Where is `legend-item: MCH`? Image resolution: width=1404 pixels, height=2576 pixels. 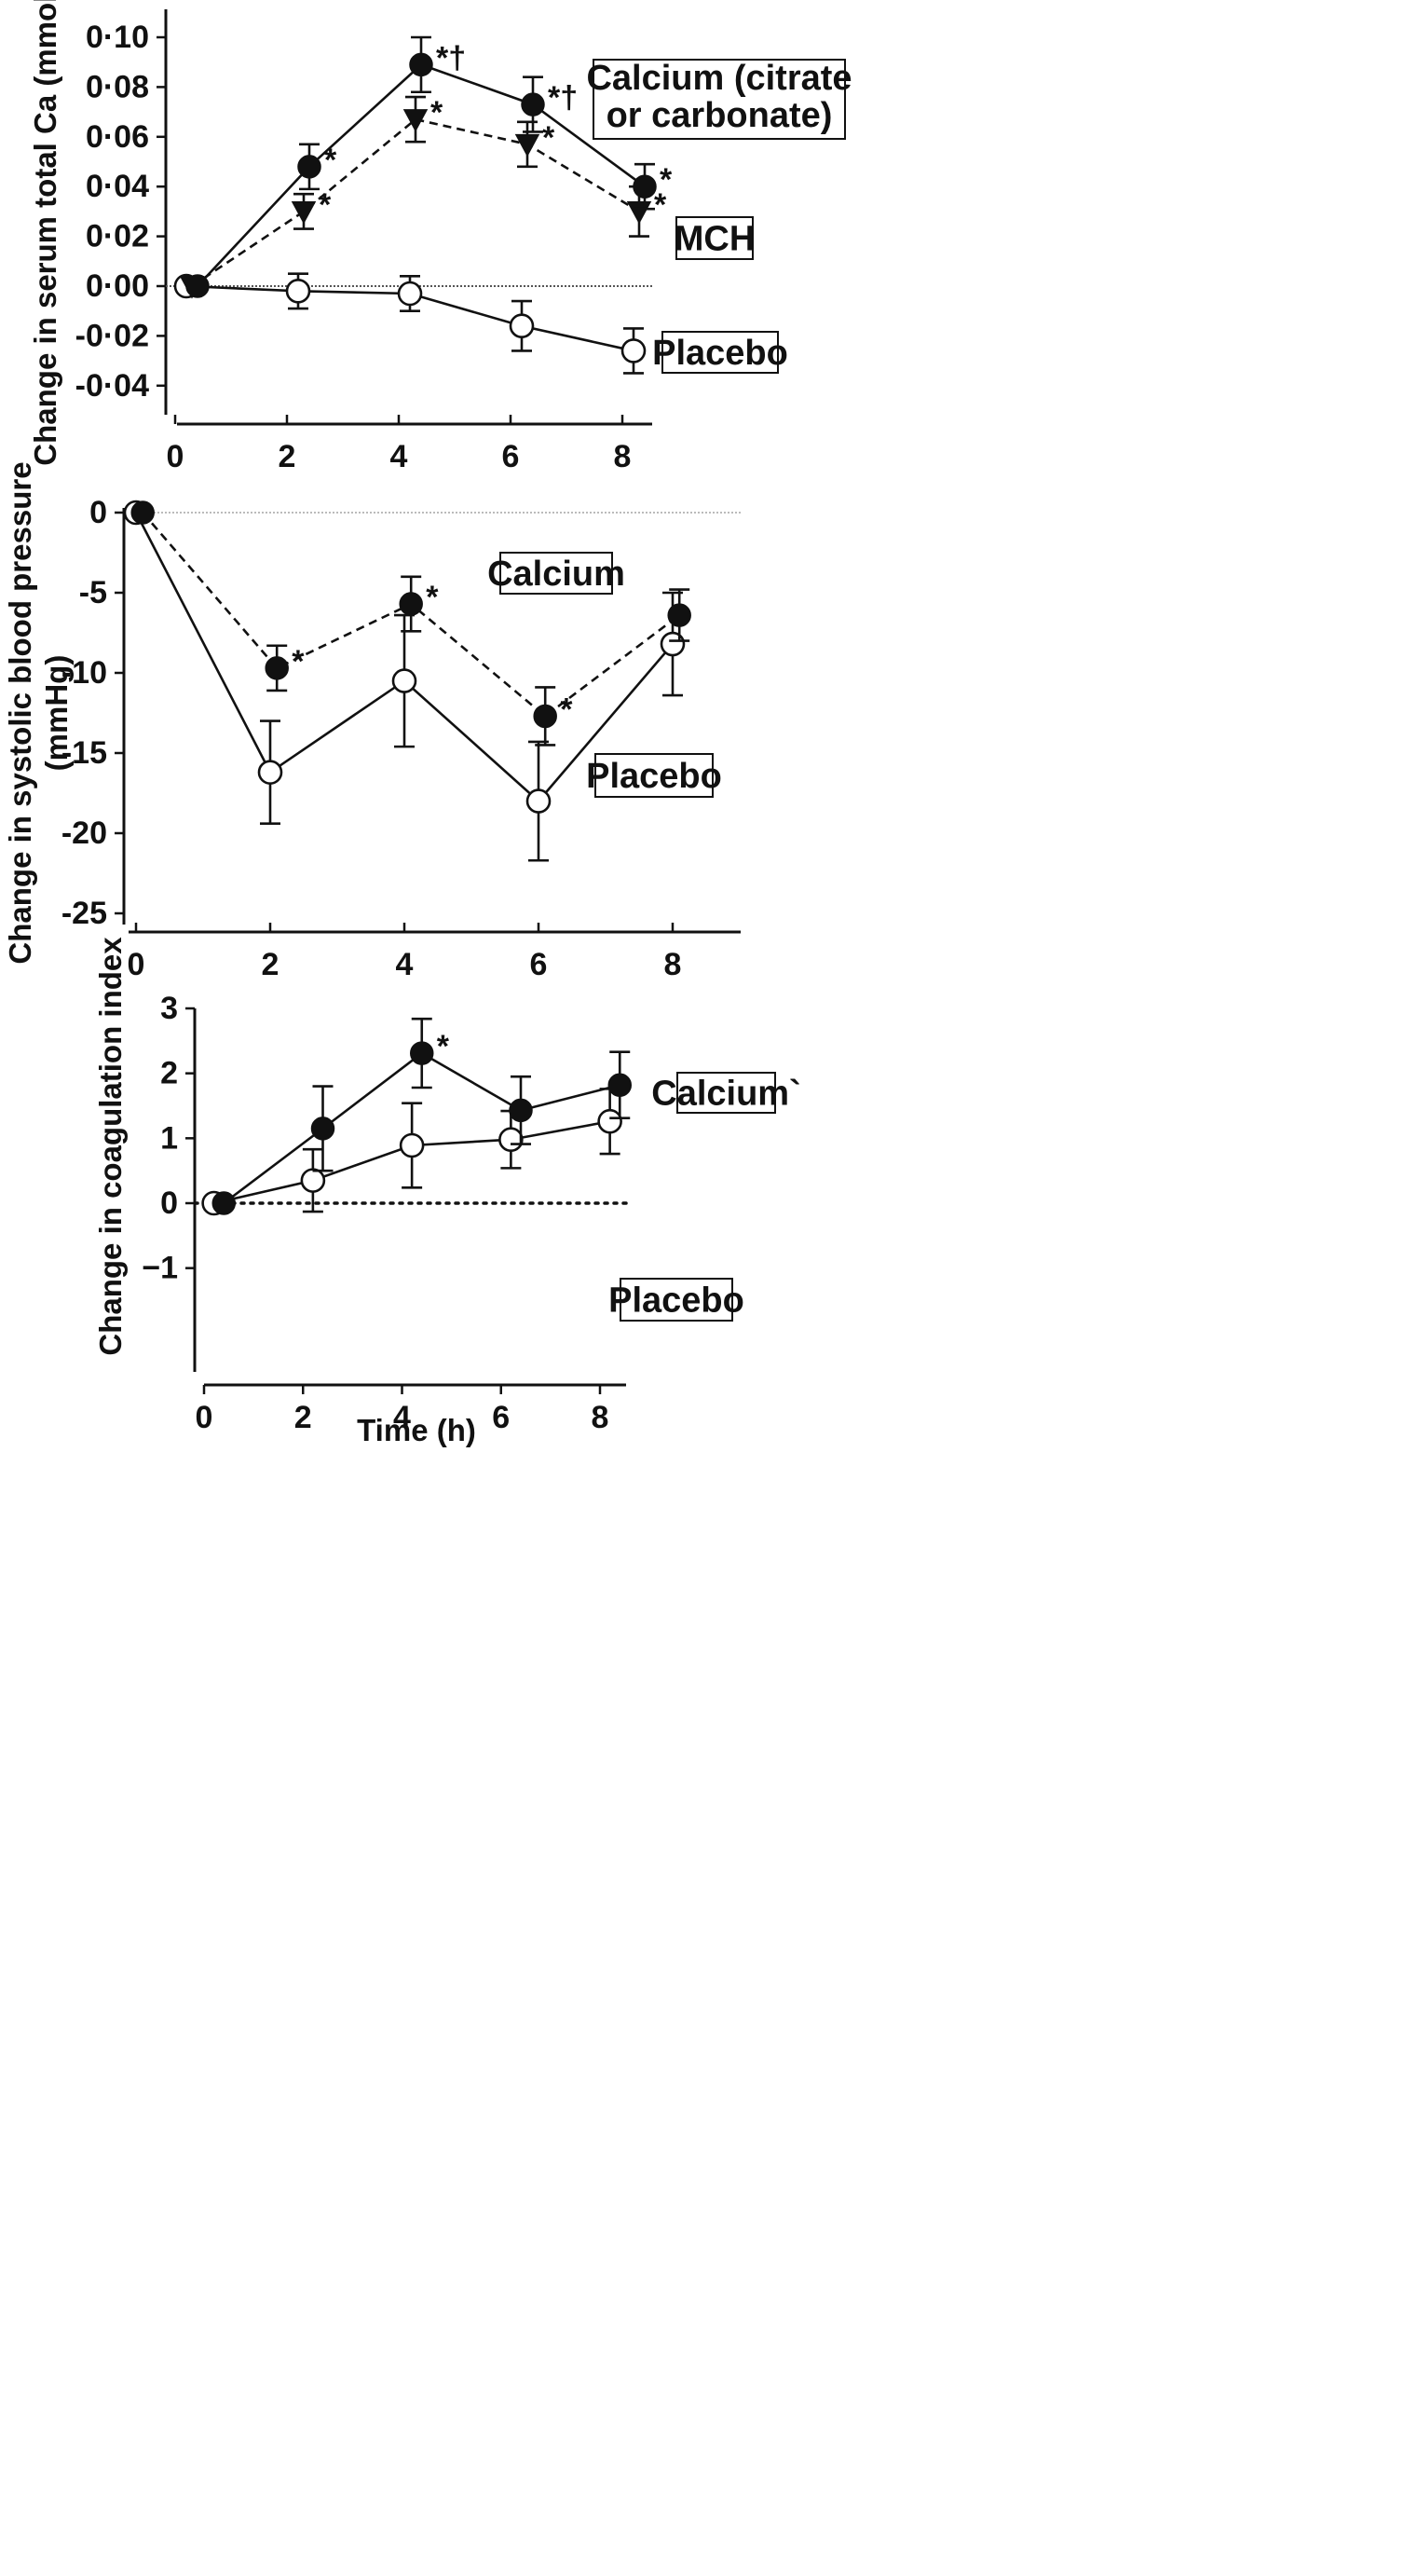 legend-item: MCH is located at coordinates (715, 238).